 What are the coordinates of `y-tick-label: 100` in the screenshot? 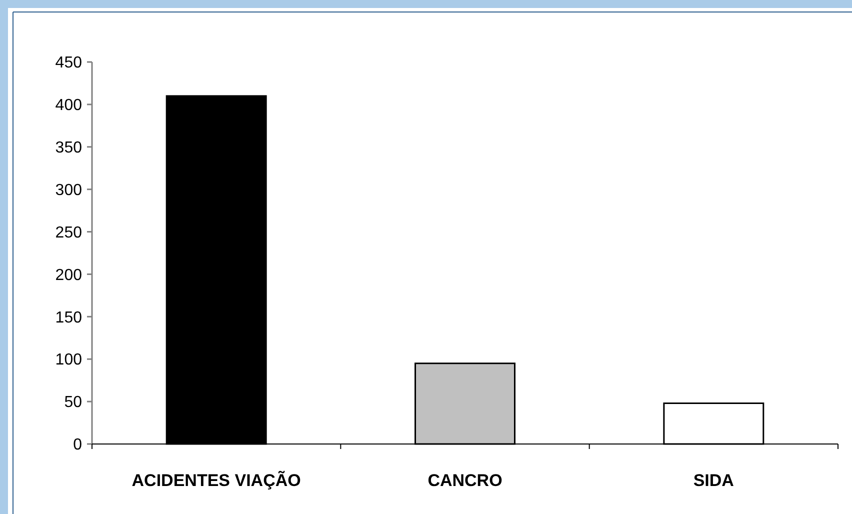 It's located at (68, 360).